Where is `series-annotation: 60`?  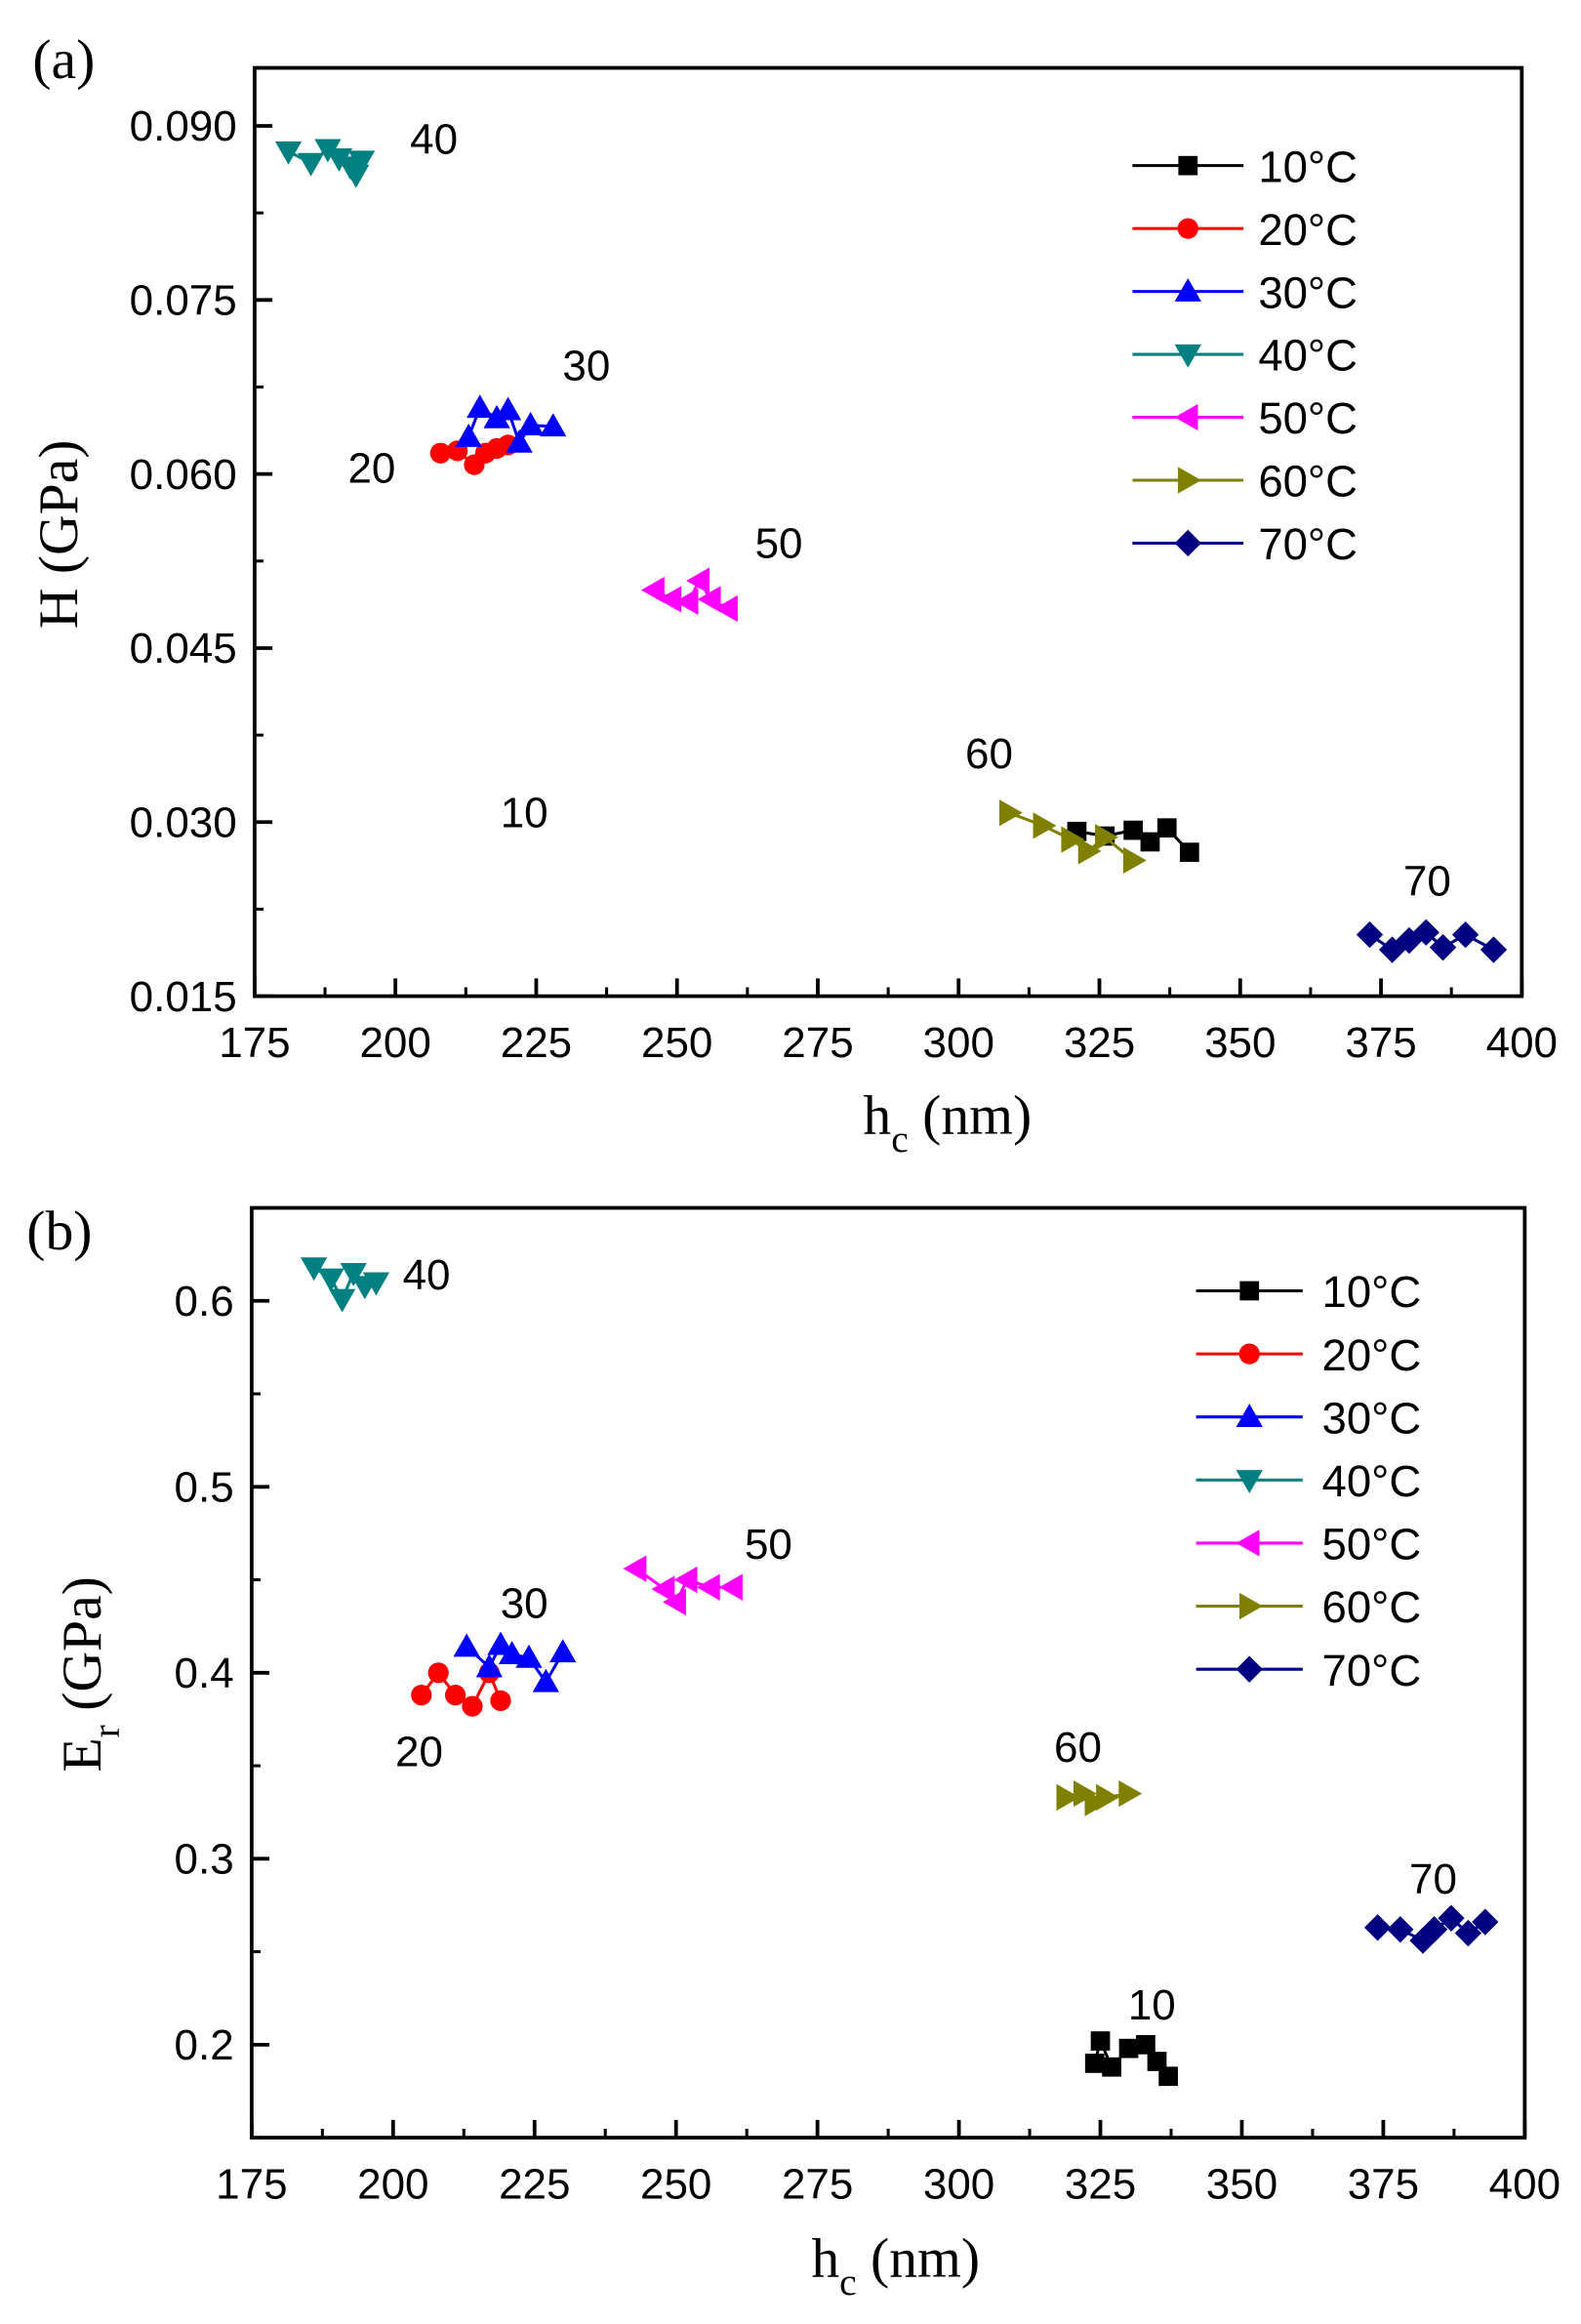 series-annotation: 60 is located at coordinates (1078, 1748).